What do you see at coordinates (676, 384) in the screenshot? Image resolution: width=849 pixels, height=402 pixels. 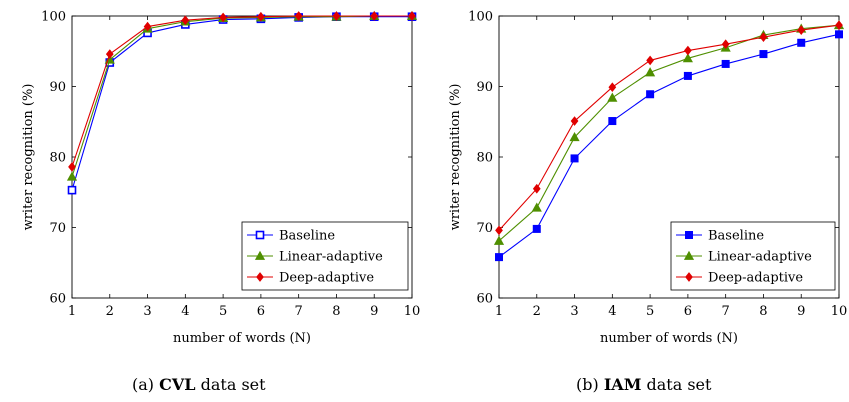 I see `caption-iam-suffix: data set` at bounding box center [676, 384].